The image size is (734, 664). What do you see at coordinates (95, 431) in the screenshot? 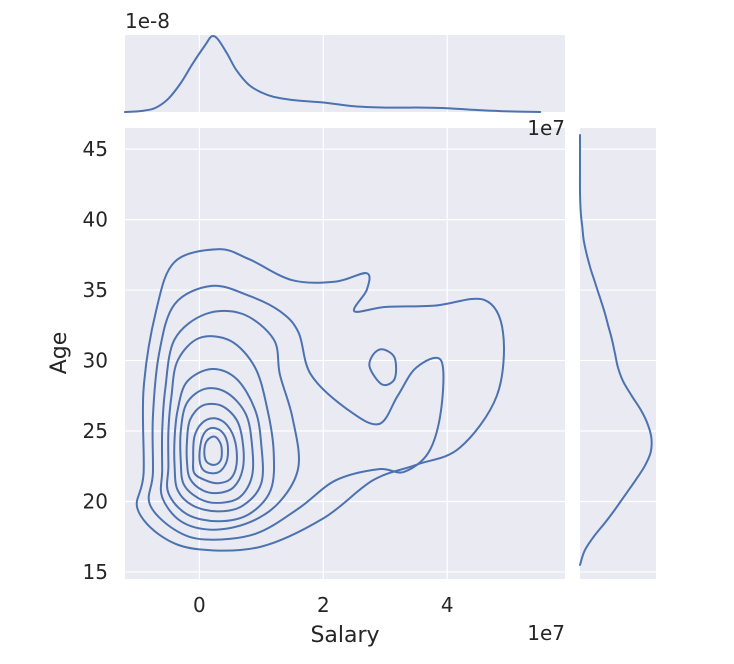
I see `y-tick-label: 25` at bounding box center [95, 431].